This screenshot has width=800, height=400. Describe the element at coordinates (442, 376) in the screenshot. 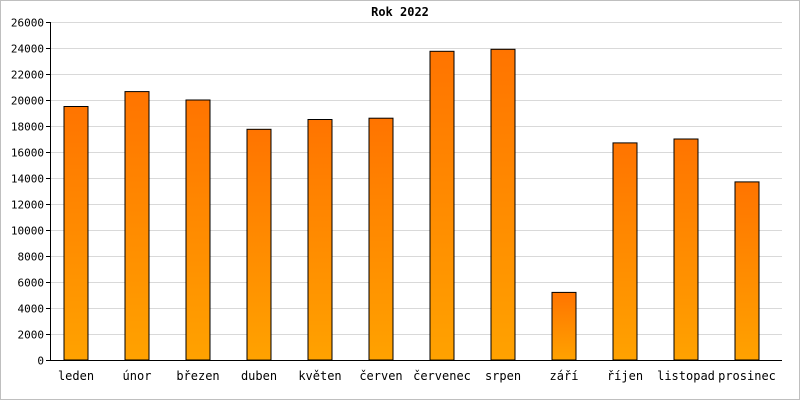

I see `x-category-label: červenec` at that location.